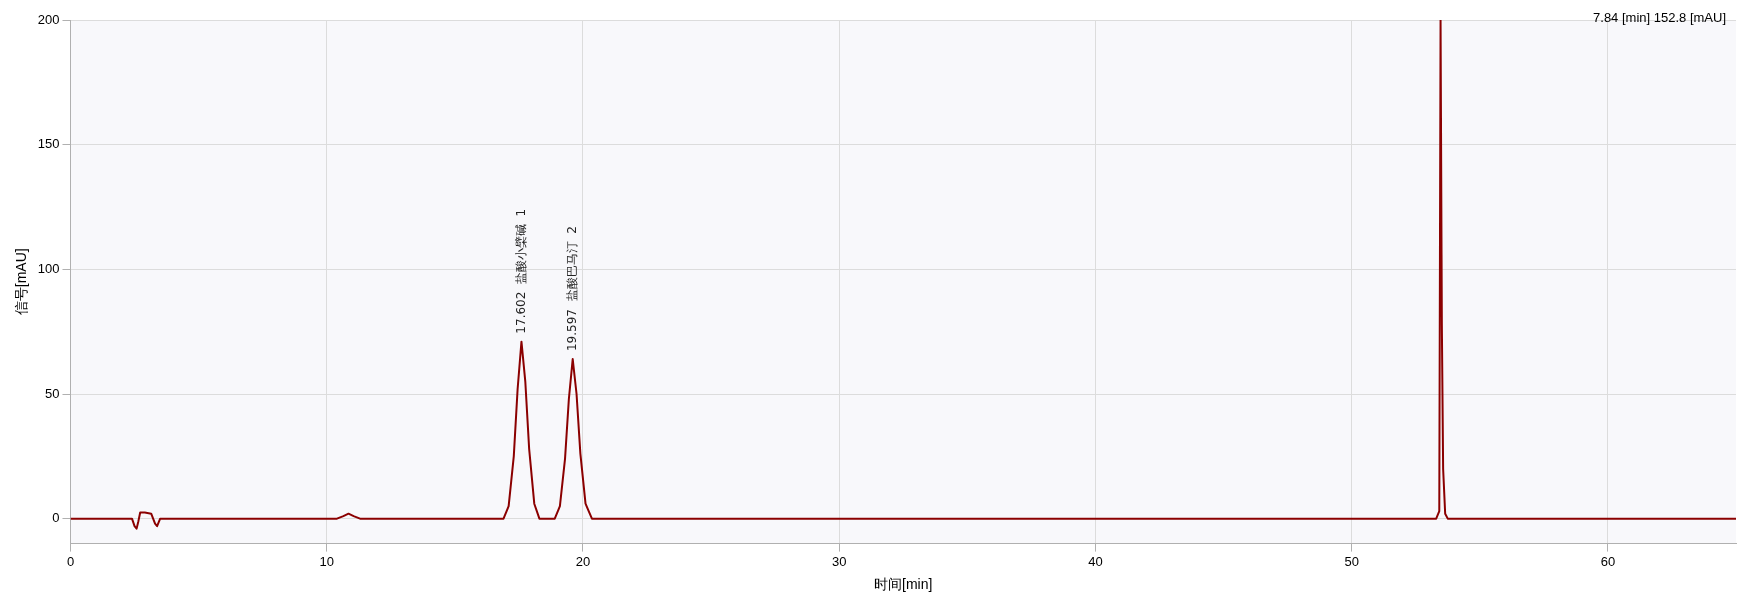 This screenshot has width=1756, height=608. I want to click on x-tick-label: 40, so click(1095, 561).